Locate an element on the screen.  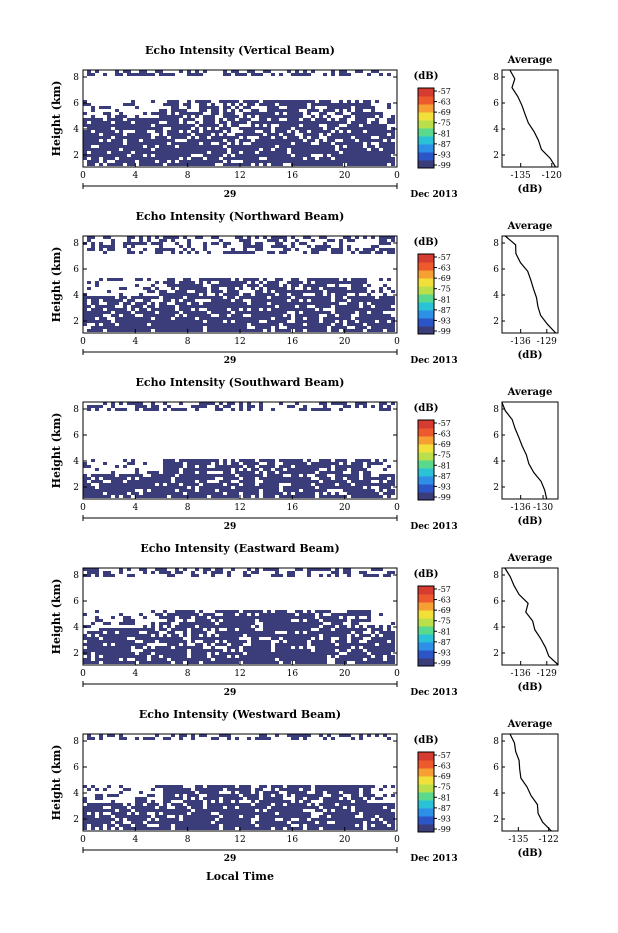
average-y-tick-label: 2 is located at coordinates (496, 322).